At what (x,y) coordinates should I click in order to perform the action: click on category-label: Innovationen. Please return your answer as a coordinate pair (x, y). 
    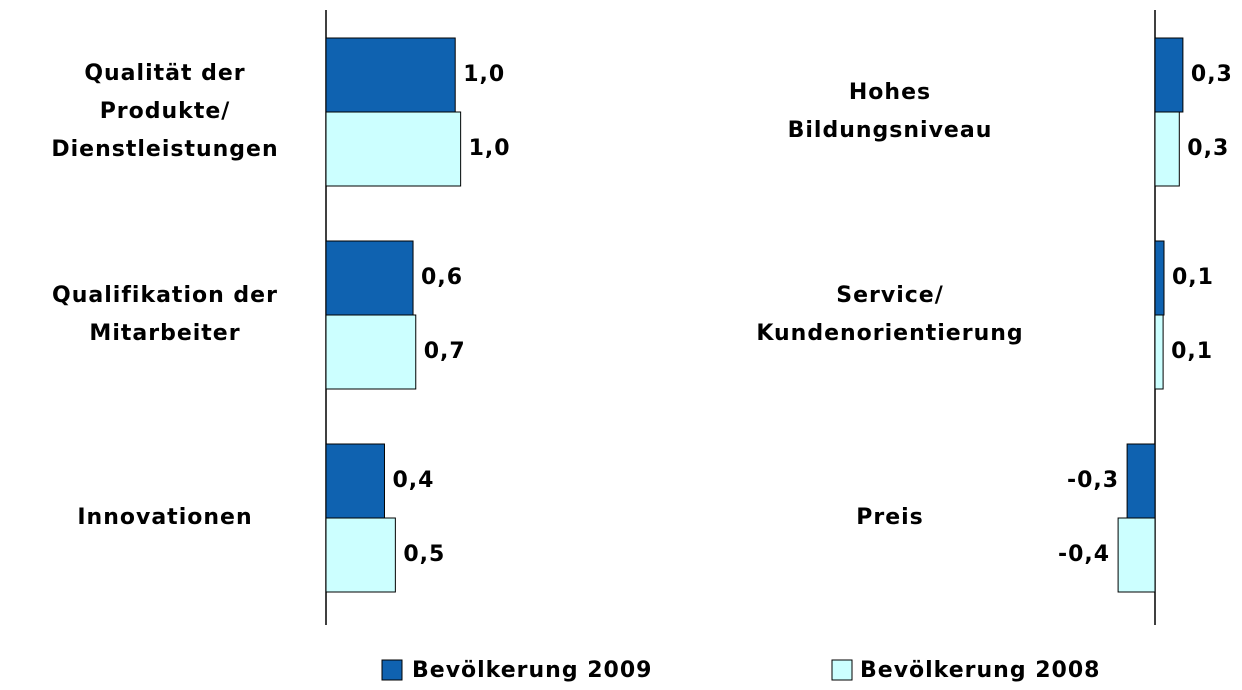
    Looking at the image, I should click on (164, 517).